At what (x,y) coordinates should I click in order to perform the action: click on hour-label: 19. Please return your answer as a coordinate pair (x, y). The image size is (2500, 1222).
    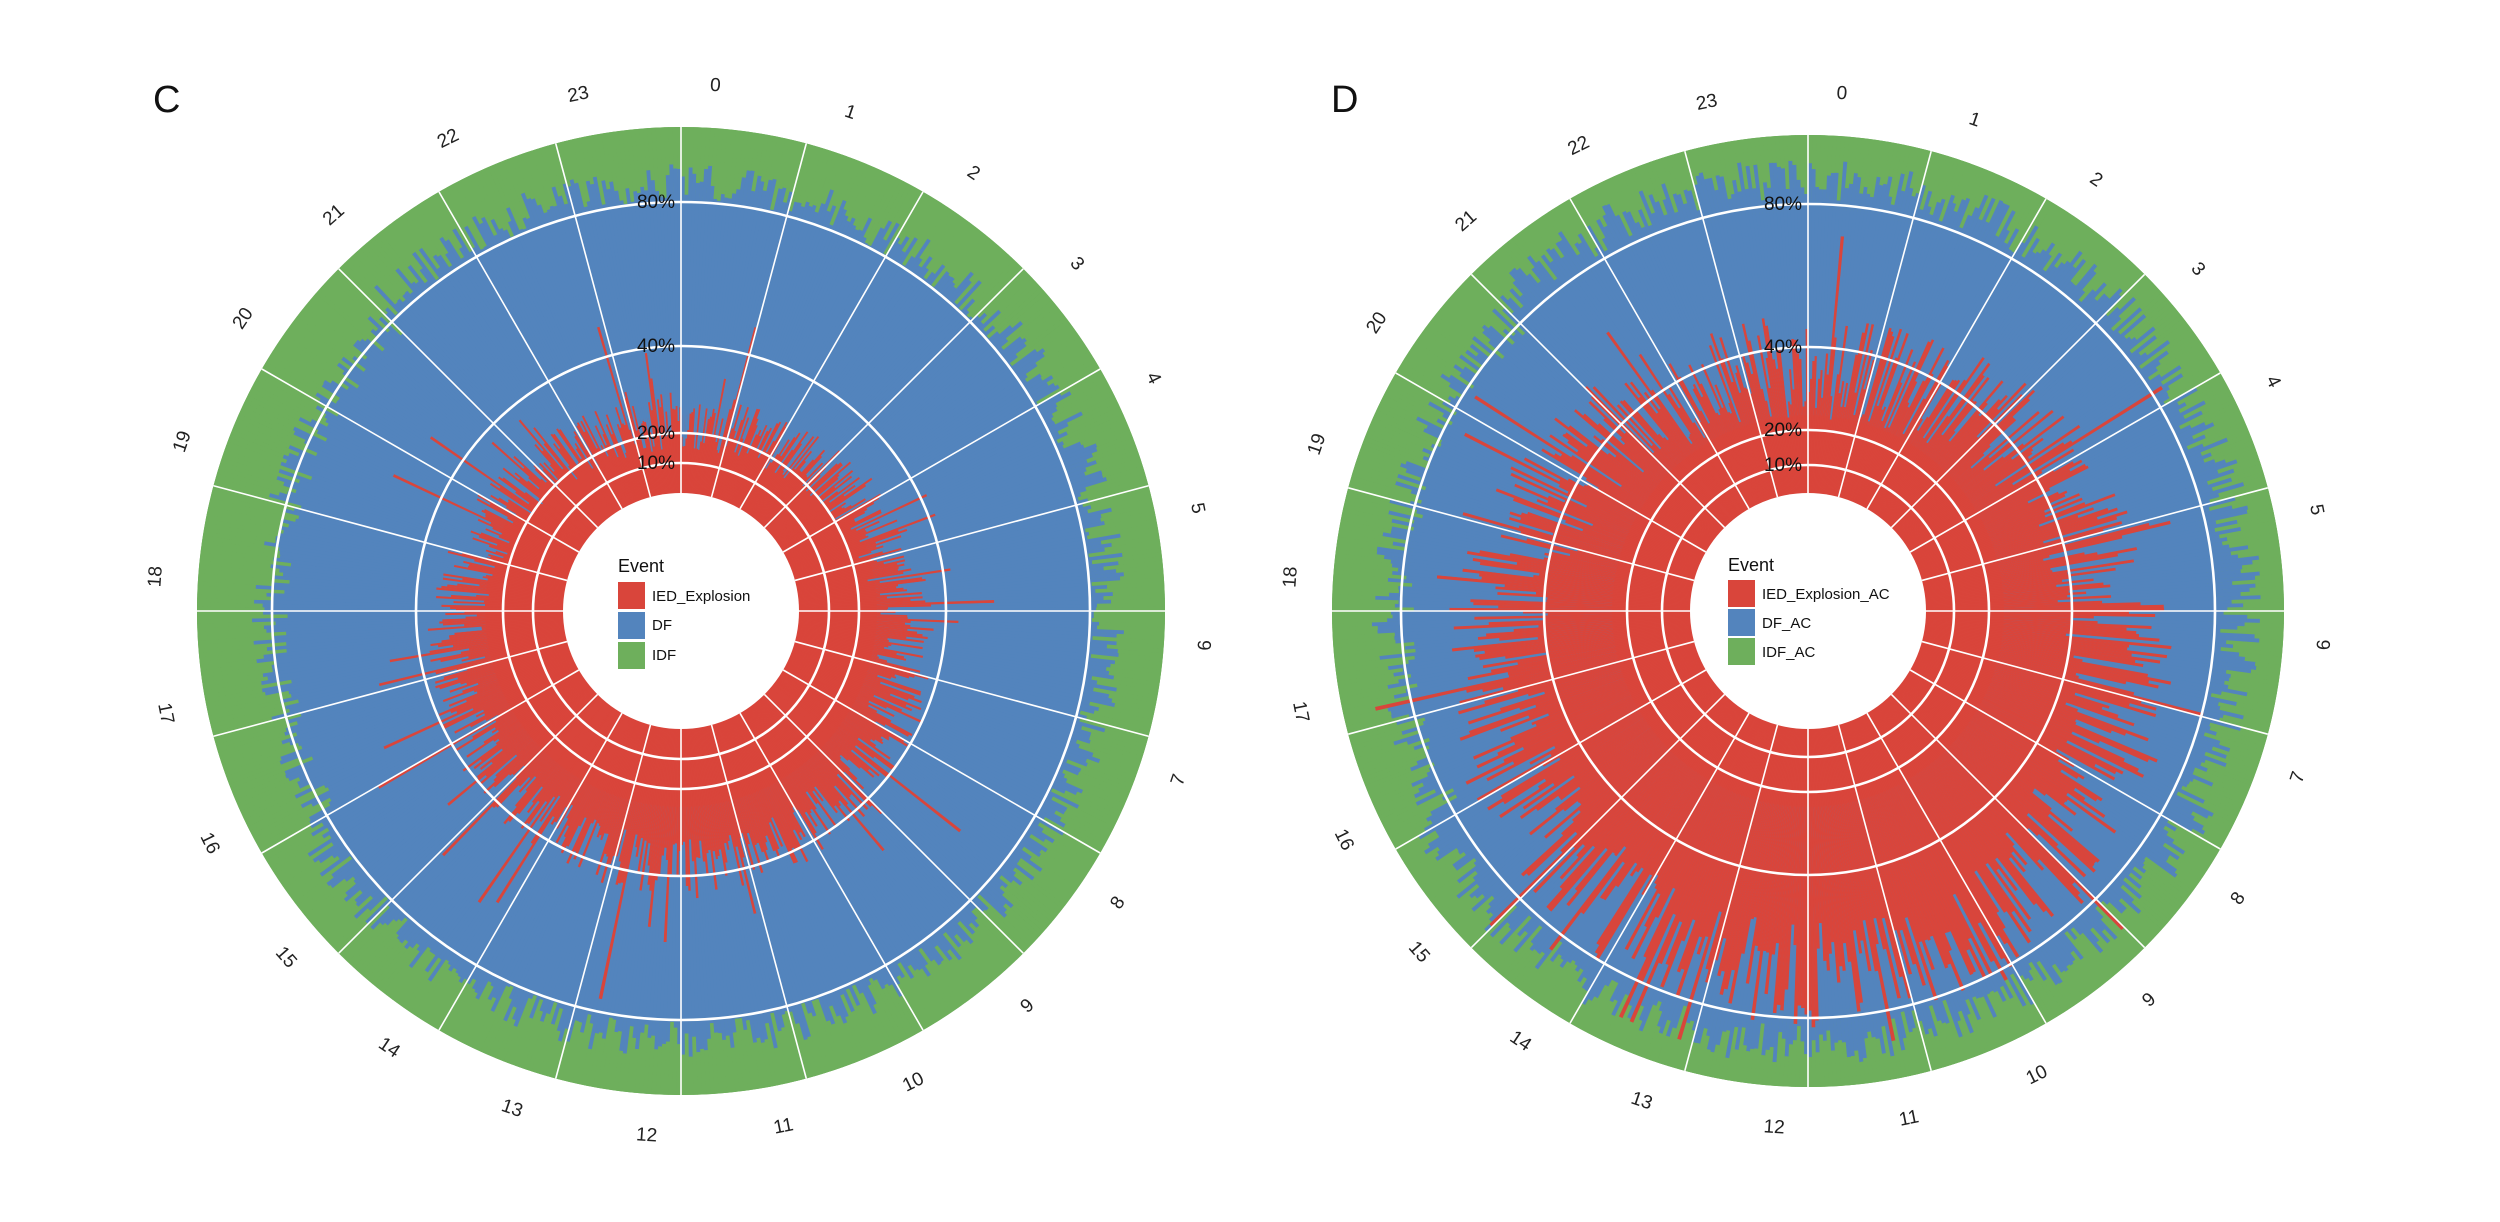
    Looking at the image, I should click on (182, 441).